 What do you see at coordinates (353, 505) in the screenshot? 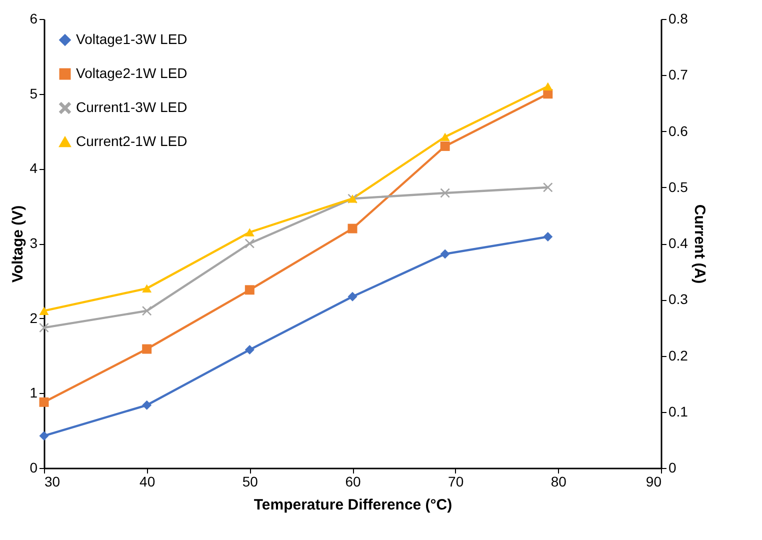
I see `x-axis-title: Temperature Difference (°C)` at bounding box center [353, 505].